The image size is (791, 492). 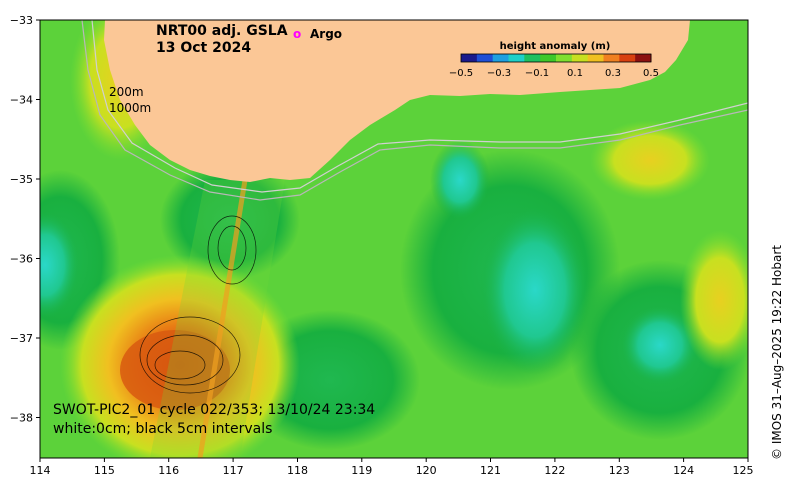 What do you see at coordinates (104, 470) in the screenshot?
I see `x-tick-label: 115` at bounding box center [104, 470].